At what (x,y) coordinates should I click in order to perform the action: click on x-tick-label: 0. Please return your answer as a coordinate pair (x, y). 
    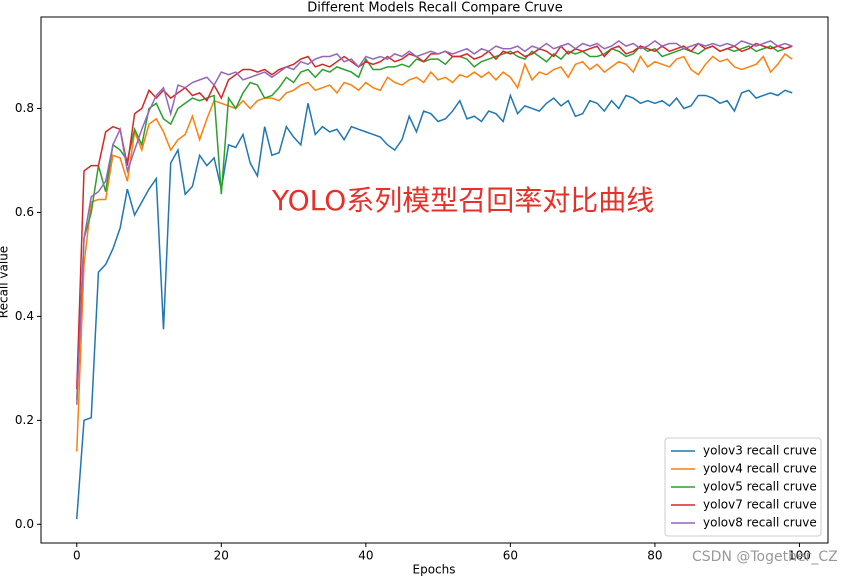
    Looking at the image, I should click on (77, 556).